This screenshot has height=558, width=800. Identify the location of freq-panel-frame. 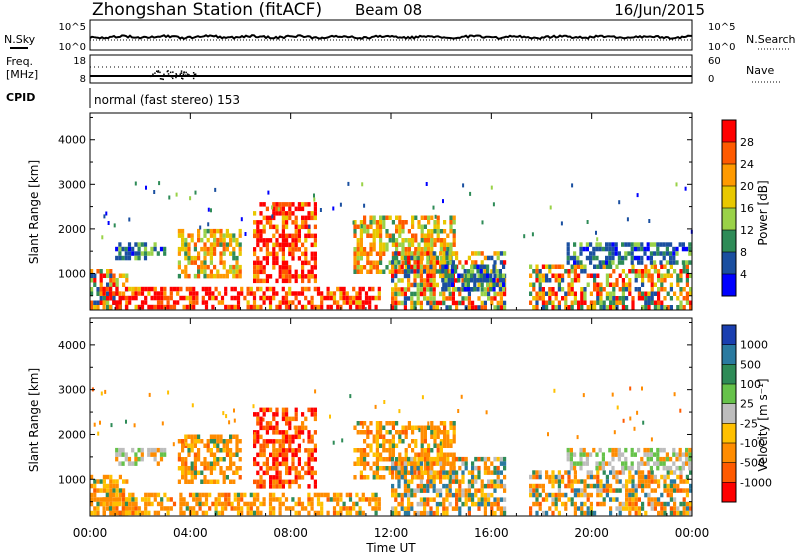
(391, 69).